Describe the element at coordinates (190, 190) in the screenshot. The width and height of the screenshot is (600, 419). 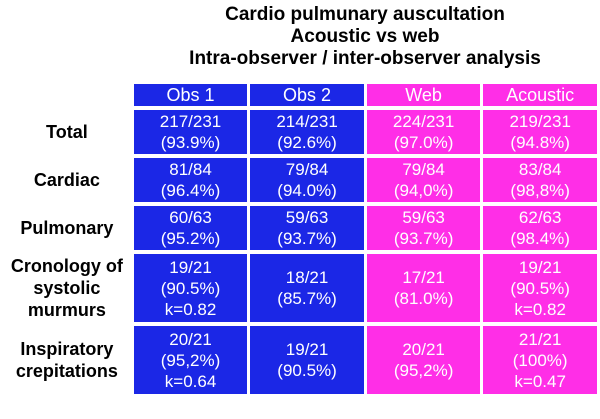
I see `cell-percent: (96.4%)` at that location.